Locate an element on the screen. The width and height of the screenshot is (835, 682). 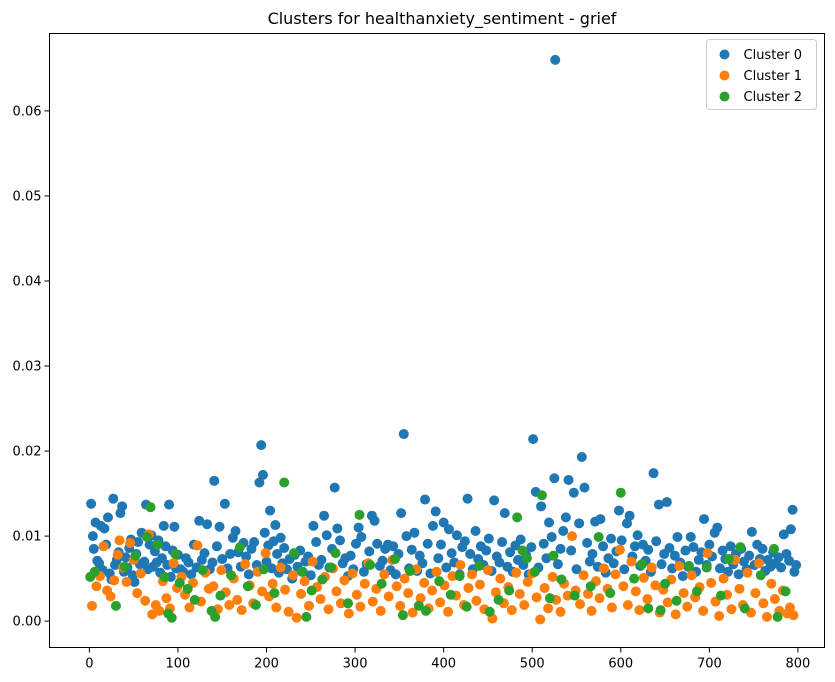
x-axis: 0 100 200 300 400 500 600 700 800 is located at coordinates (447, 659).